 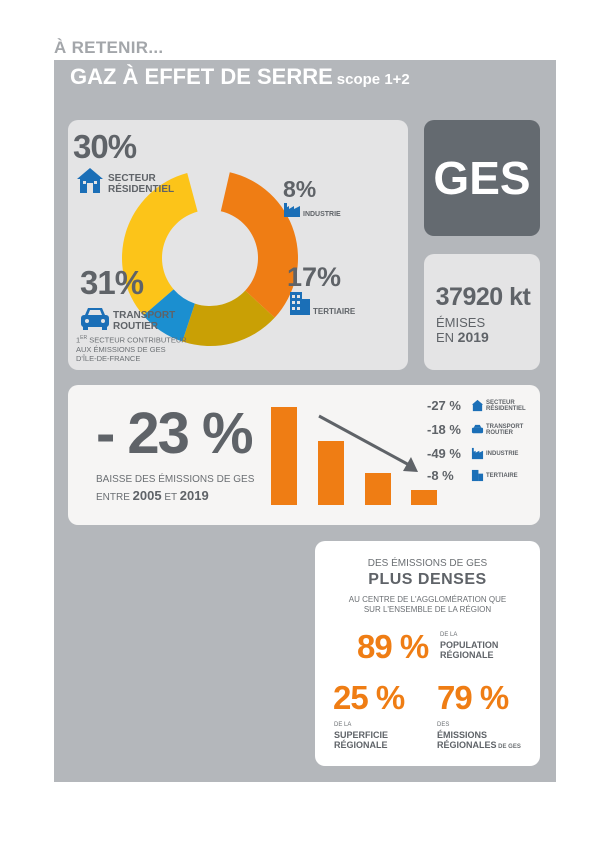 I want to click on label-tertiaire: TERTIAIRE, so click(x=334, y=311).